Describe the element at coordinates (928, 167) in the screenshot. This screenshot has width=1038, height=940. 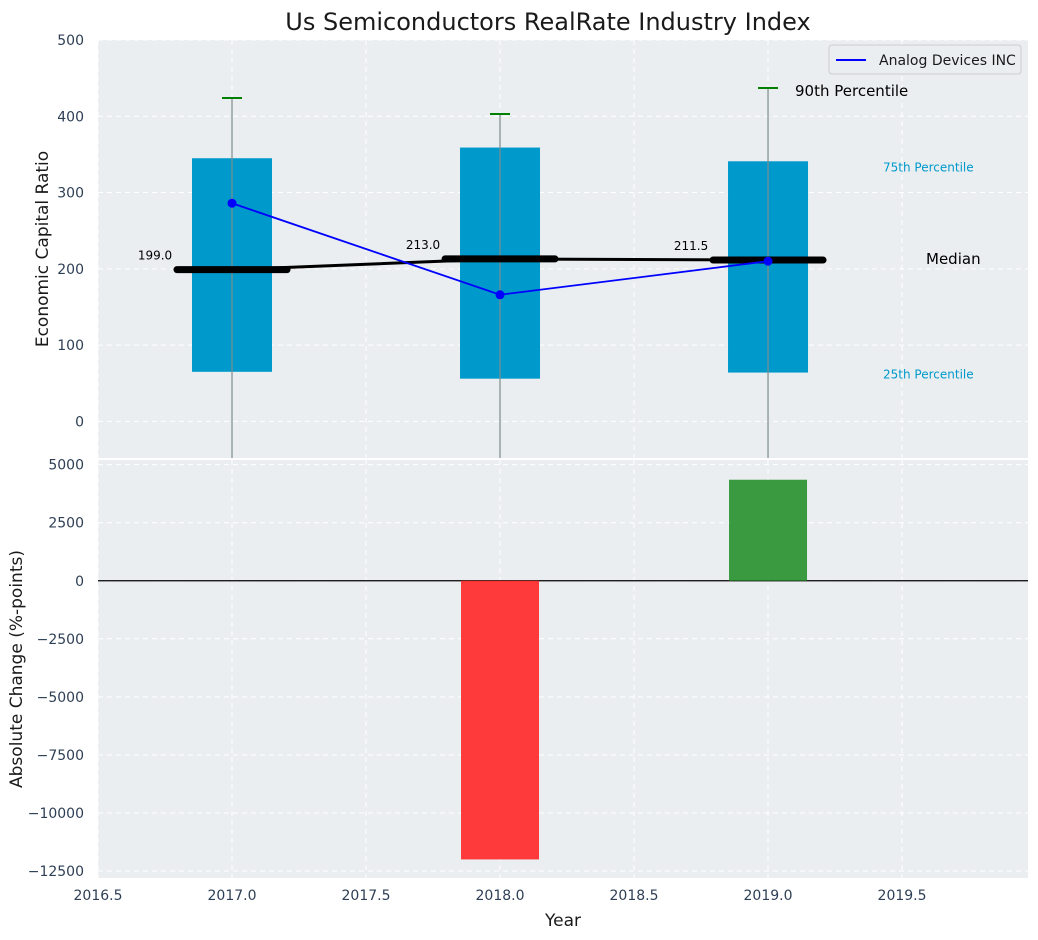
I see `annotation-75th-percentile: 75th Percentile` at that location.